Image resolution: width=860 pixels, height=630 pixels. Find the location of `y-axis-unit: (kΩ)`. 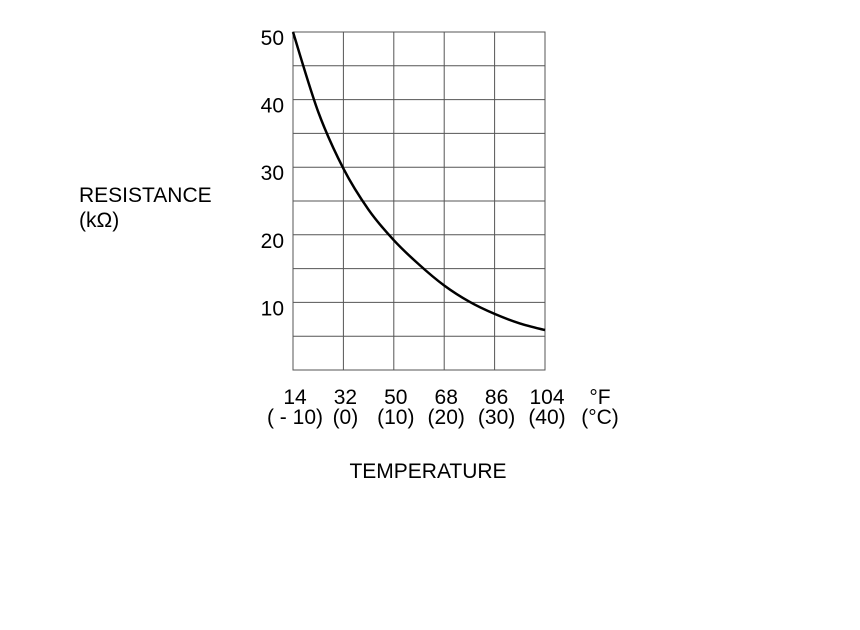

y-axis-unit: (kΩ) is located at coordinates (99, 220).